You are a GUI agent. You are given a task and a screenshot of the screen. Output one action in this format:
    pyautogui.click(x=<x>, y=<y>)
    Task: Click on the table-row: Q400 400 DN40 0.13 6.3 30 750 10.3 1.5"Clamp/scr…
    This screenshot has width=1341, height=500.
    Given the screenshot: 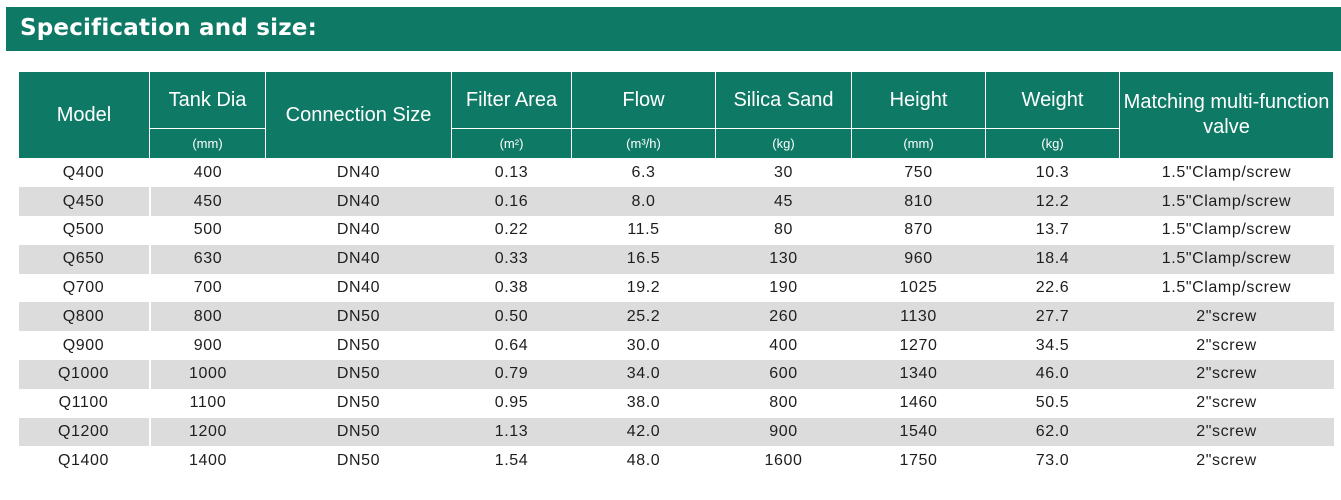 What is the action you would take?
    pyautogui.click(x=676, y=173)
    